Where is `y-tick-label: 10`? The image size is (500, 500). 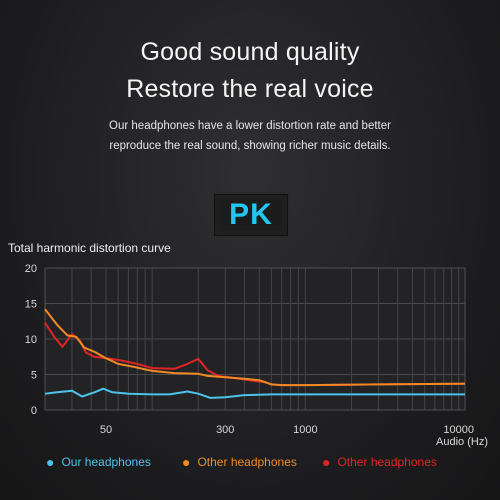 y-tick-label: 10 is located at coordinates (31, 340).